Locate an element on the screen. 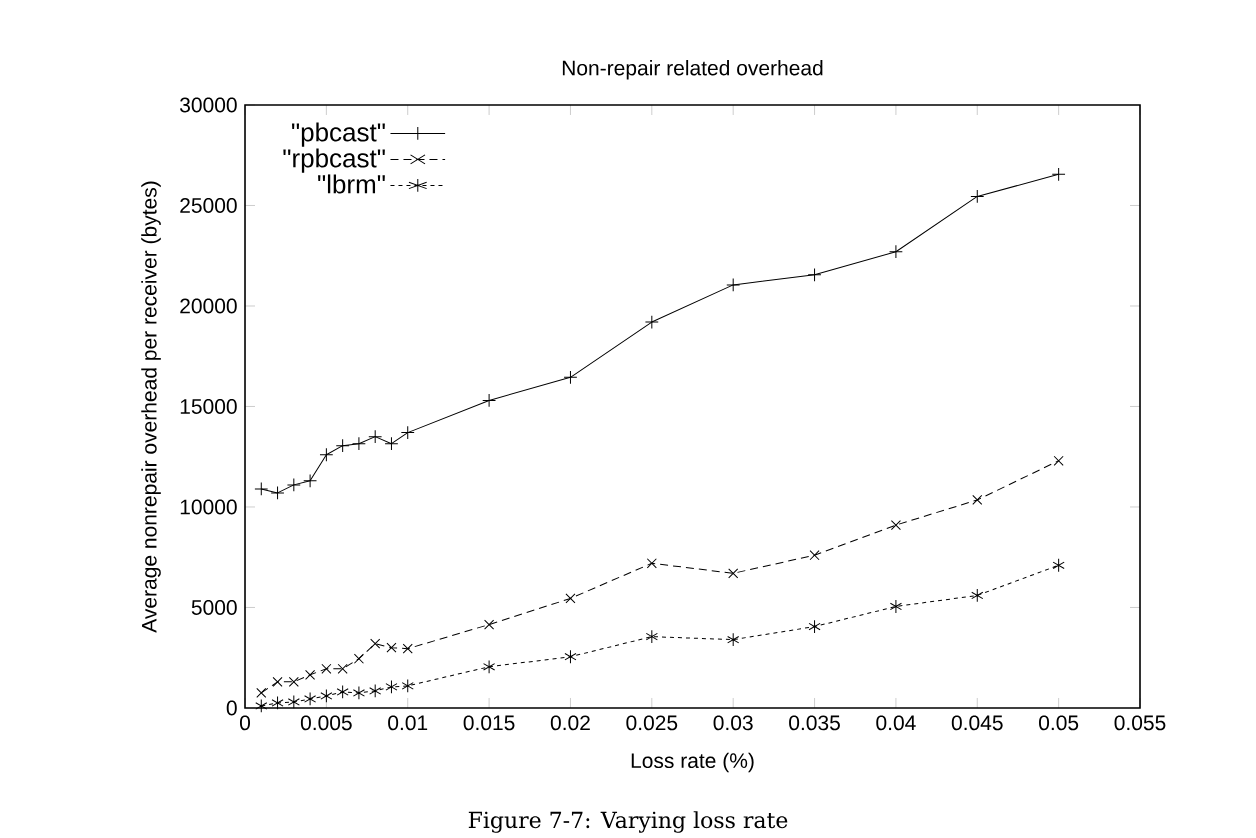 The width and height of the screenshot is (1256, 838). x-tick-label: 0.015 is located at coordinates (489, 723).